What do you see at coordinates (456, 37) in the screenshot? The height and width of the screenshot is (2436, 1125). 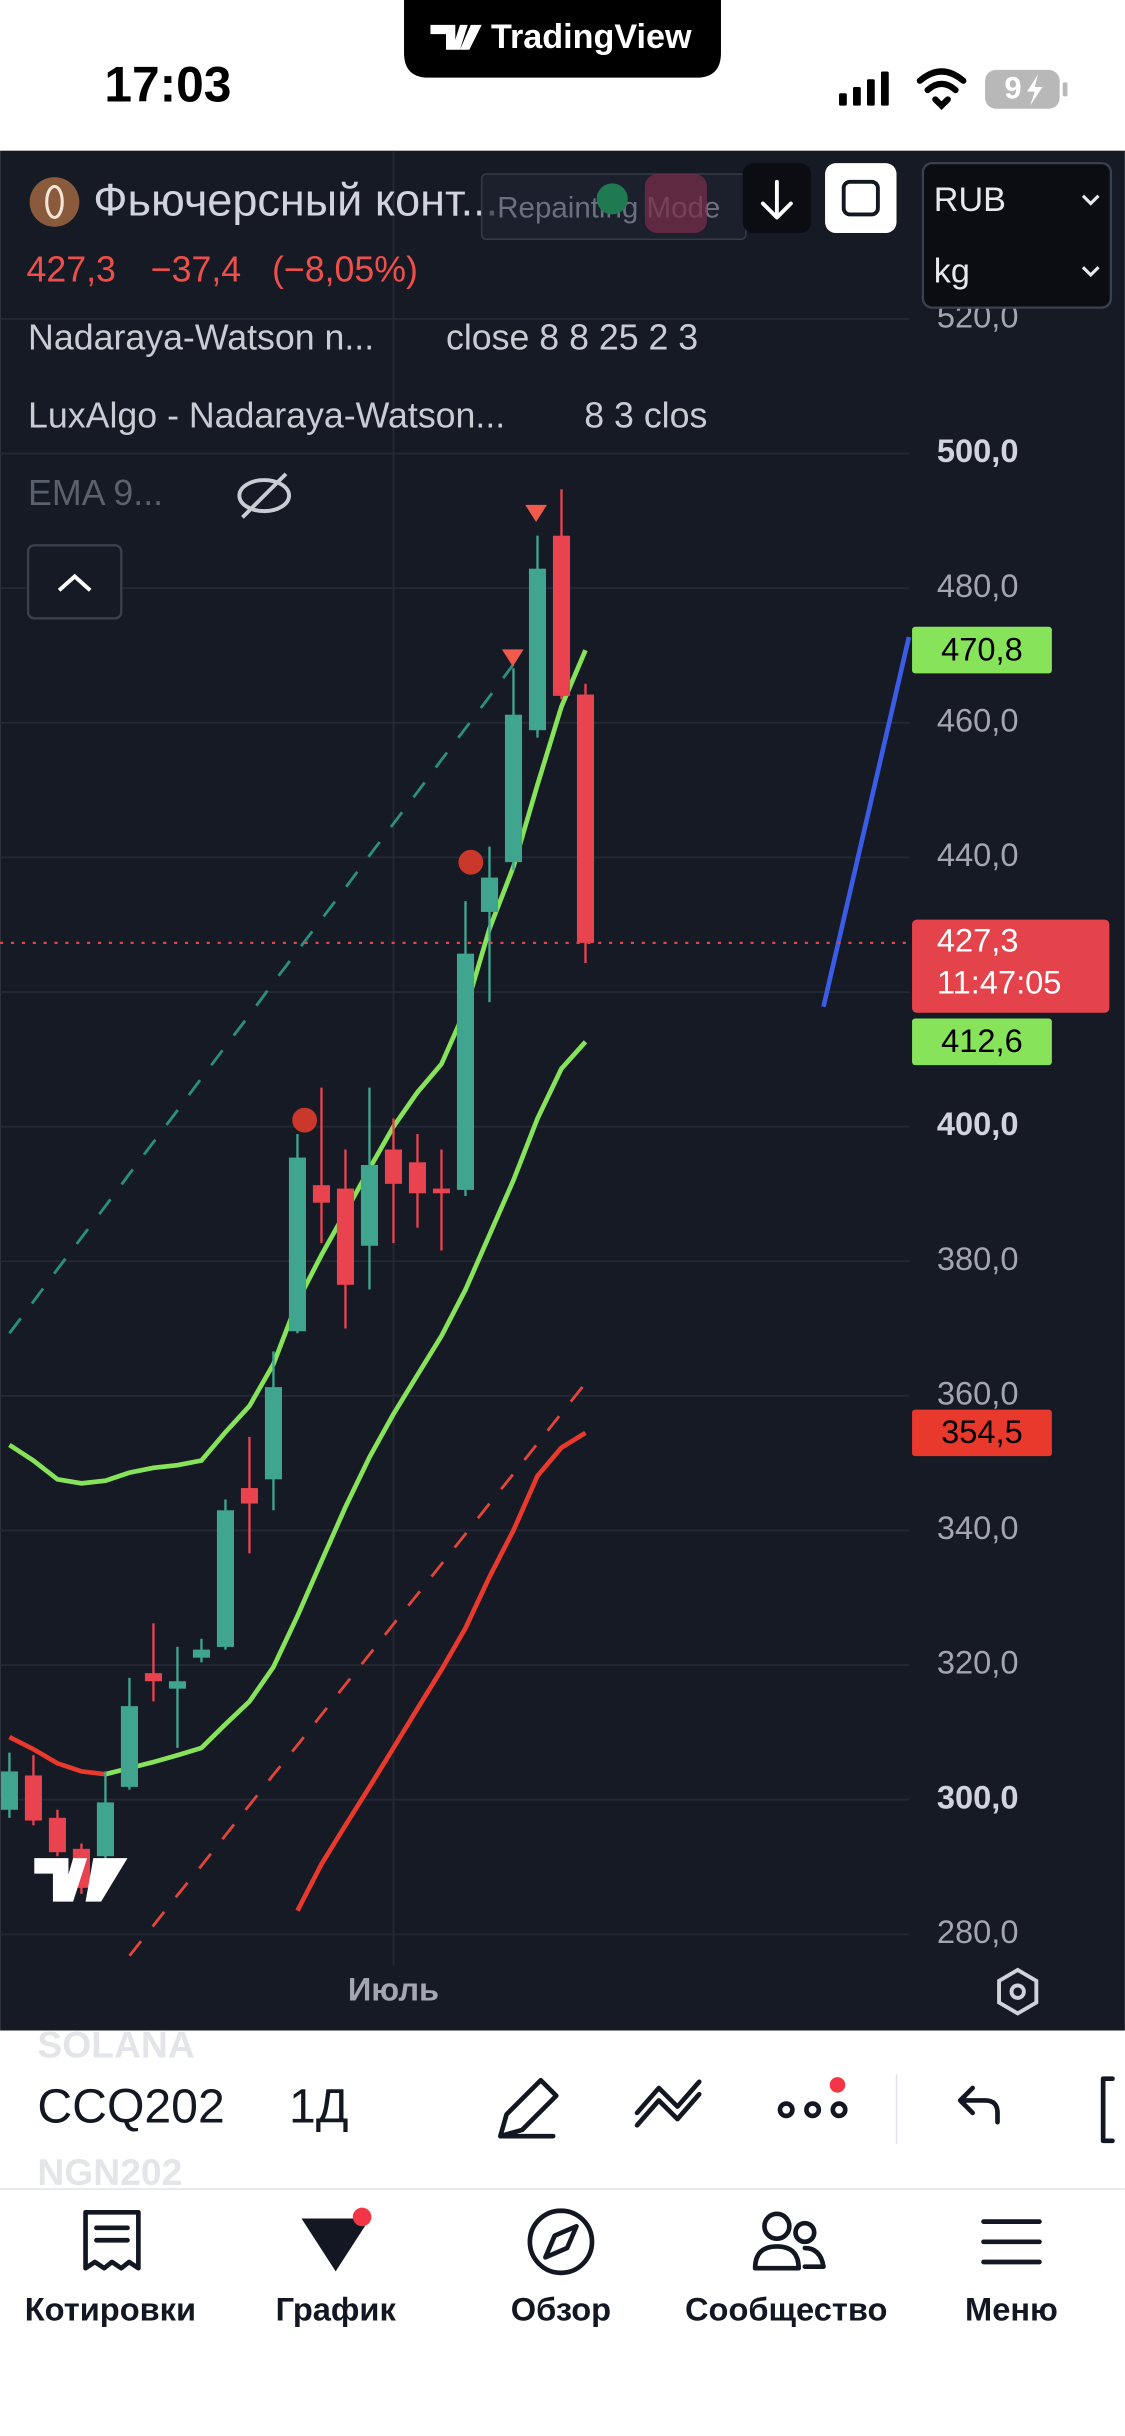 I see `tv-logo-small` at bounding box center [456, 37].